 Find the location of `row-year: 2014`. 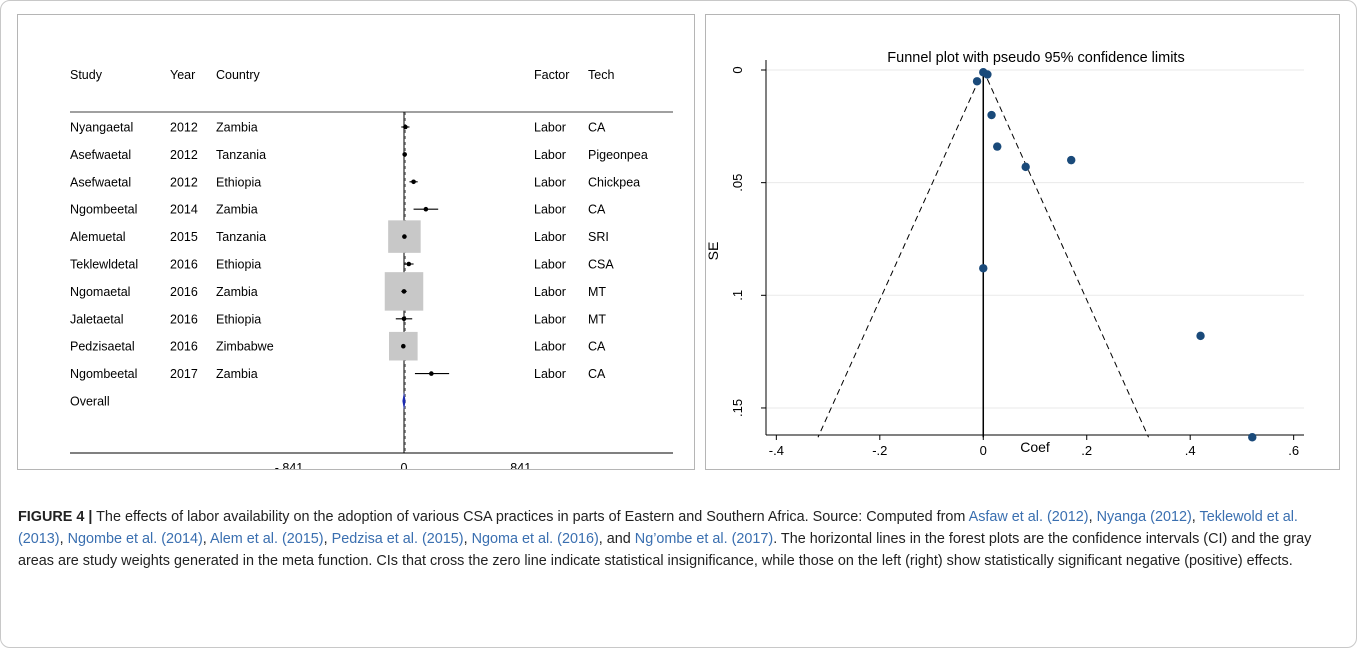

row-year: 2014 is located at coordinates (184, 210).